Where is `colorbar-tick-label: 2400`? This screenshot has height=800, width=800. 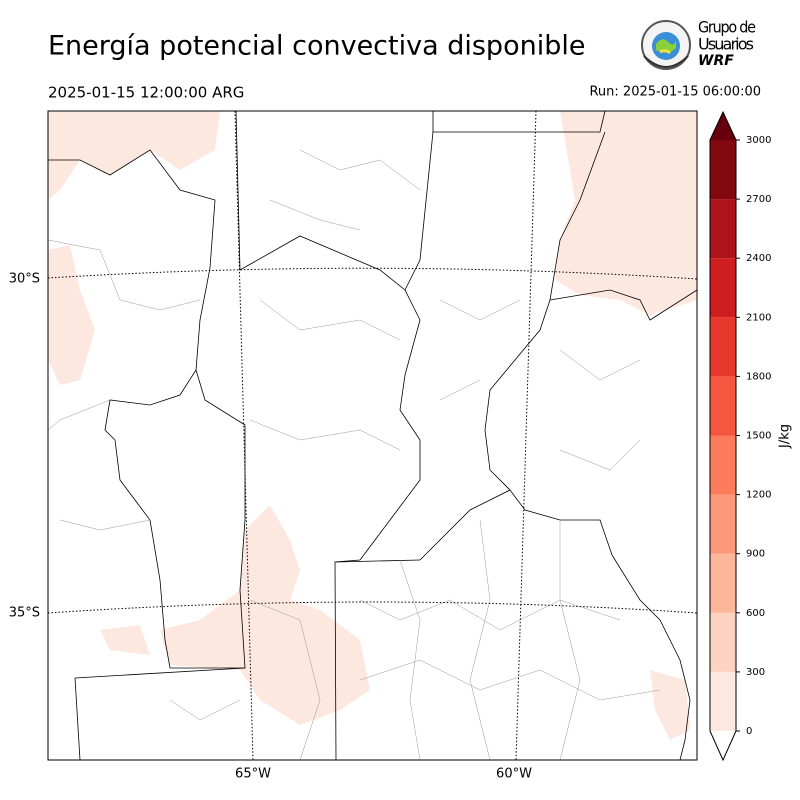
colorbar-tick-label: 2400 is located at coordinates (758, 258).